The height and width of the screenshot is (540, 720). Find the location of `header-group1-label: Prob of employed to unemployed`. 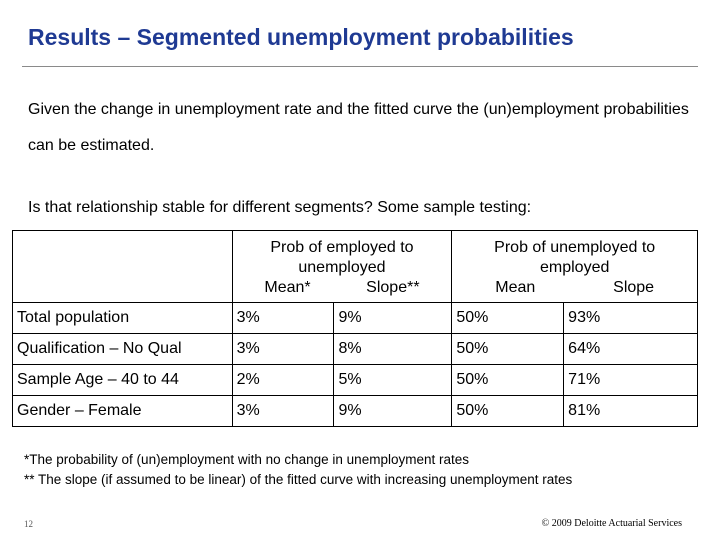

header-group1-label: Prob of employed to unemployed is located at coordinates (342, 257).